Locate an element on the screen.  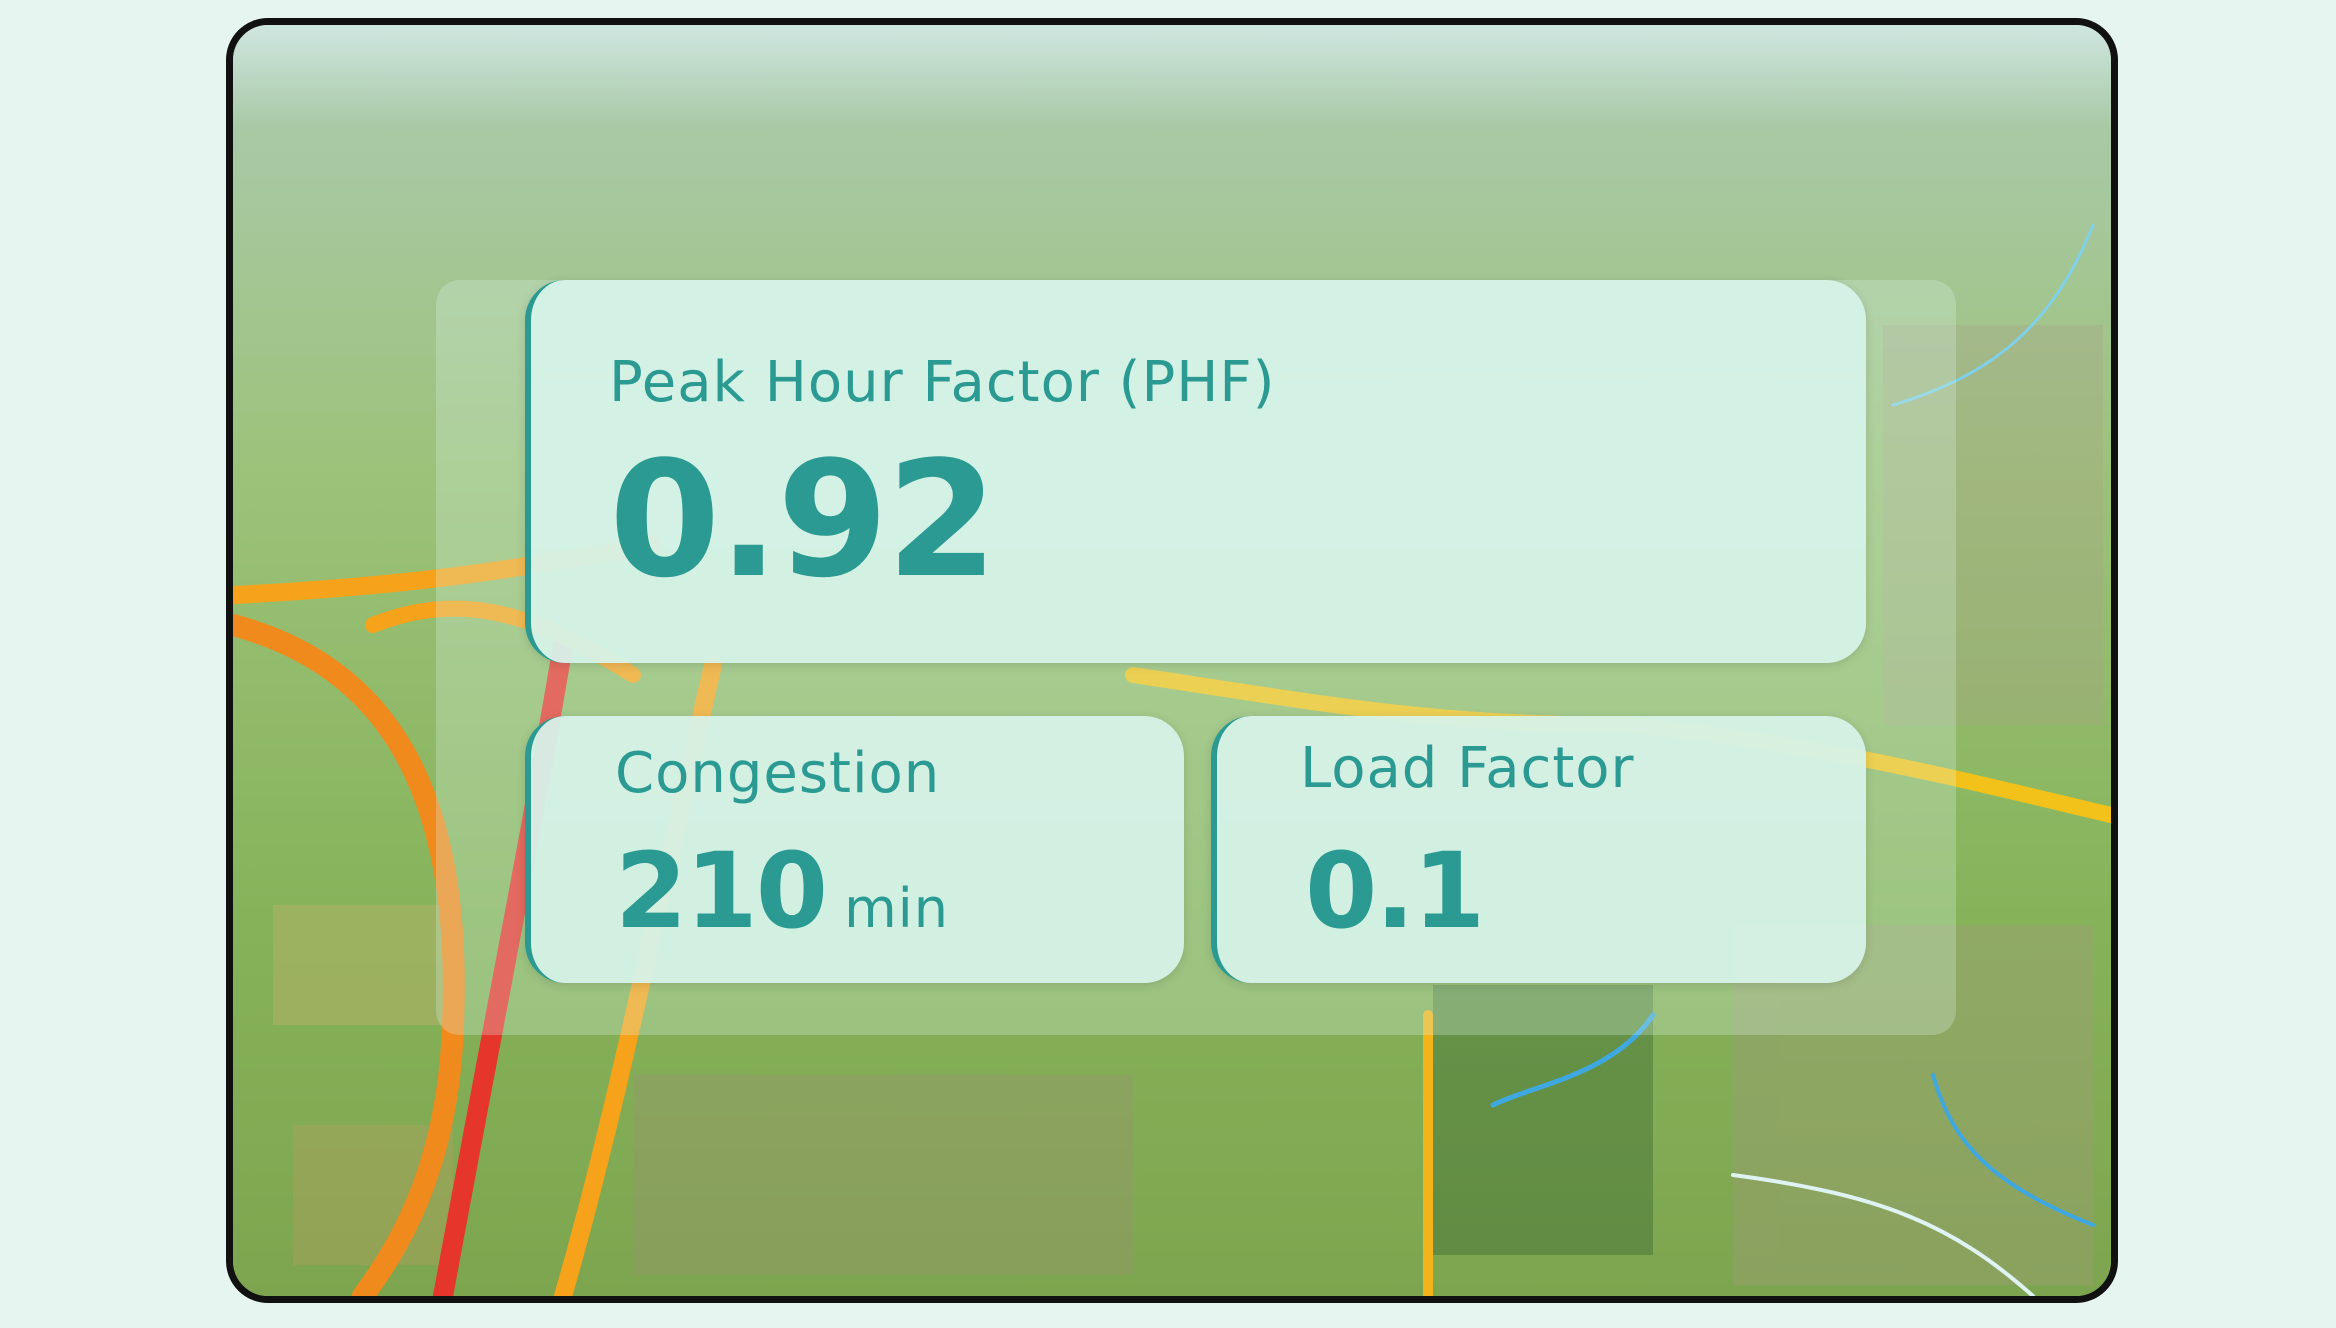
congestion-label: Congestion is located at coordinates (778, 773).